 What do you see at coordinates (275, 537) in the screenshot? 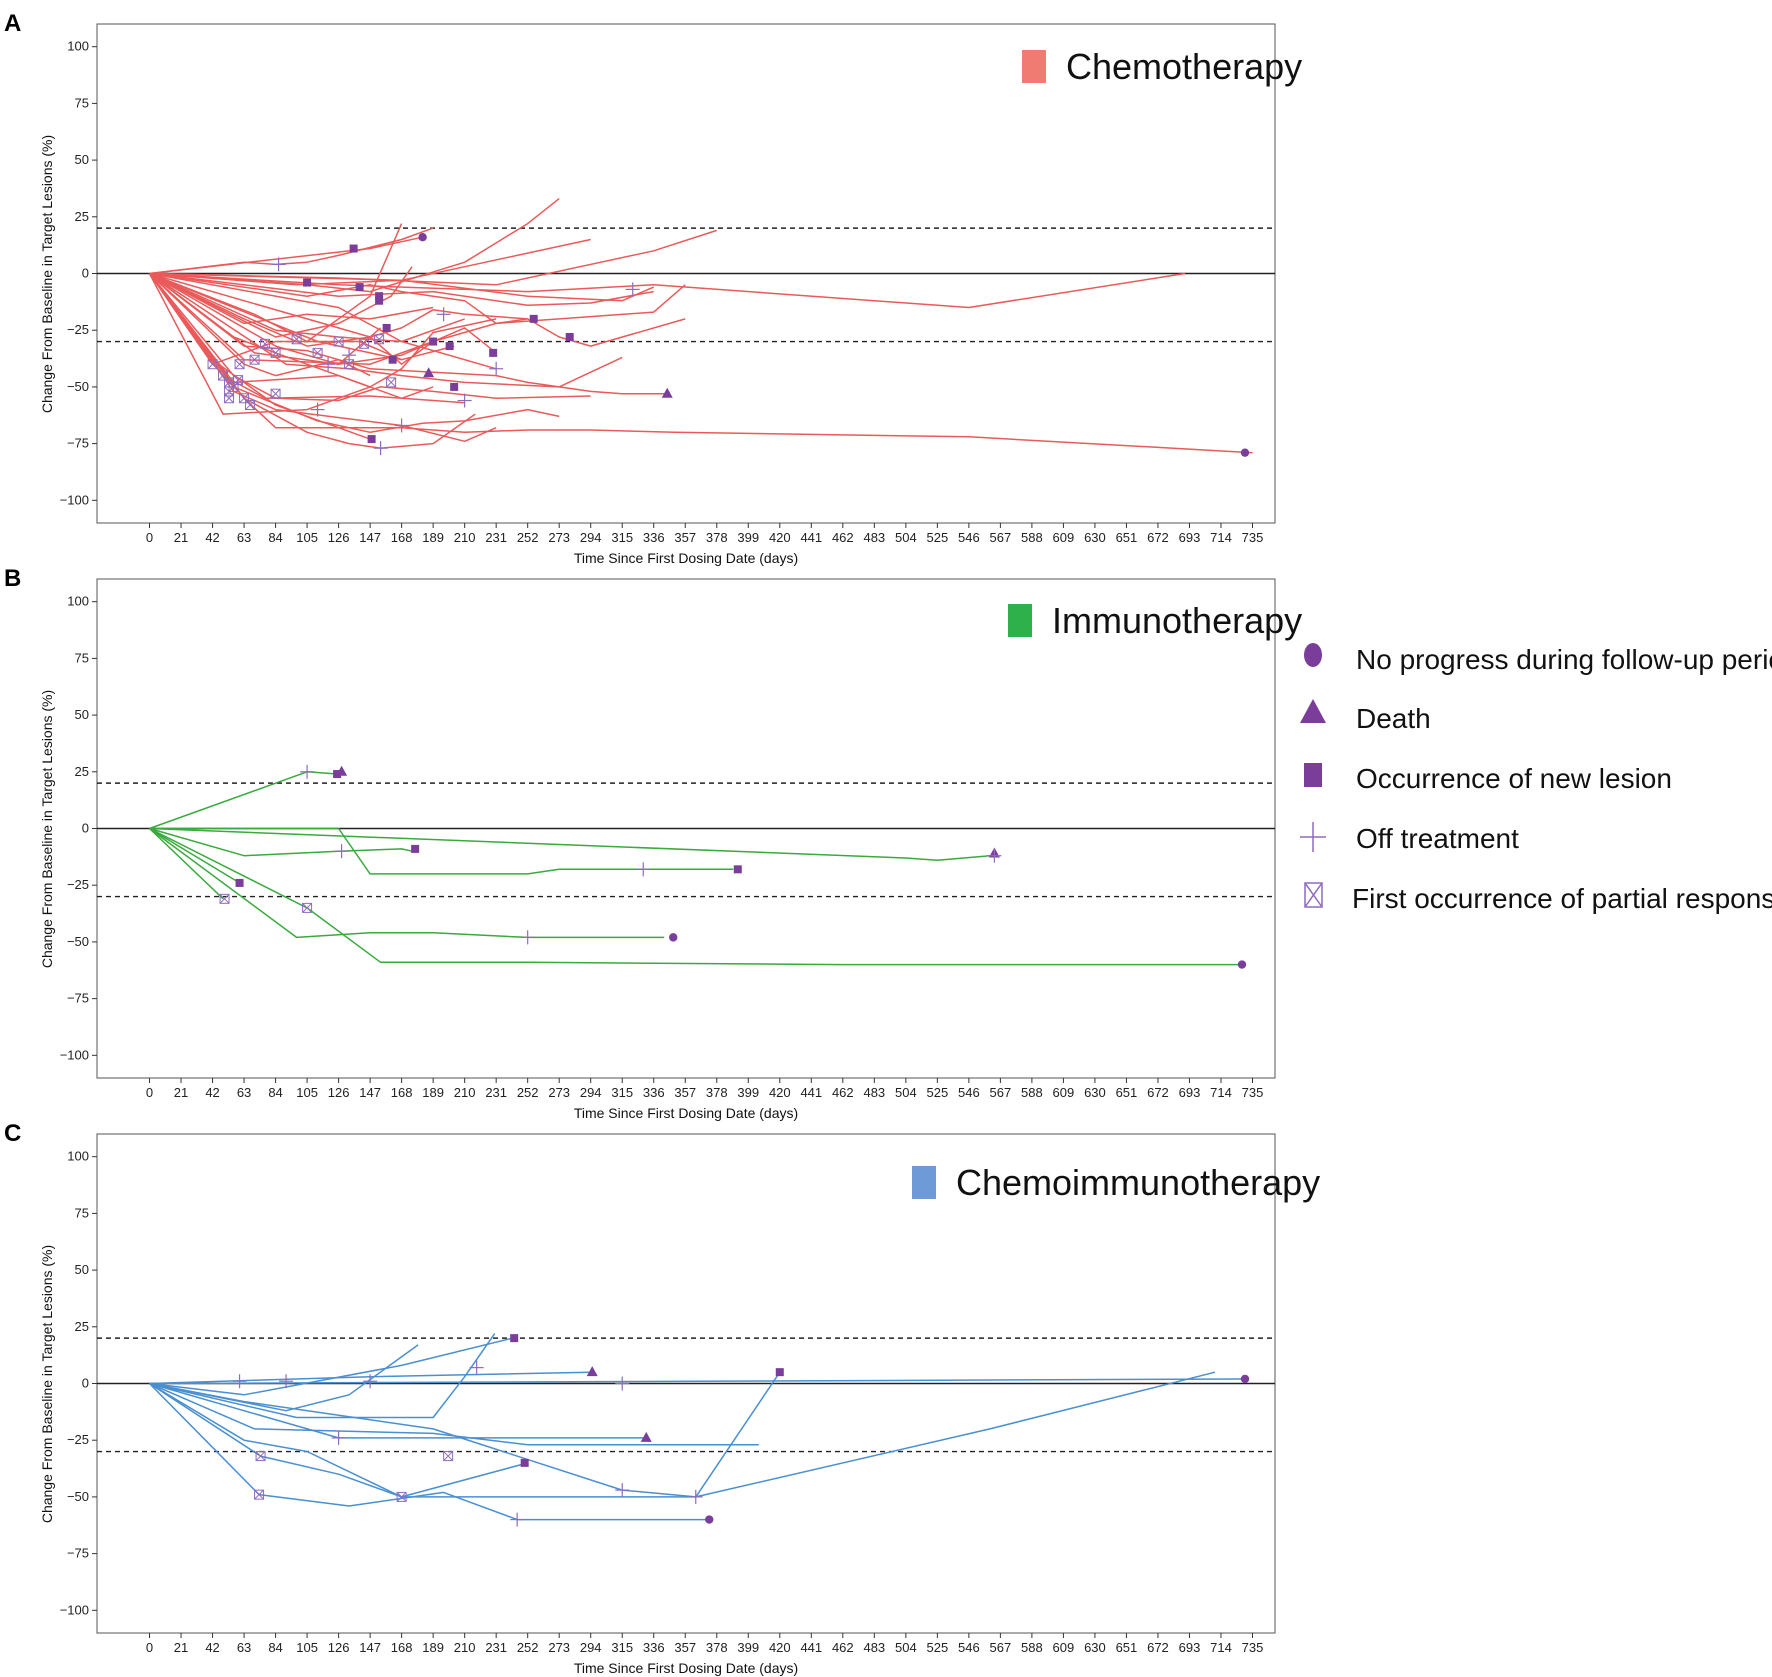
I see `xtick-label: 84` at bounding box center [275, 537].